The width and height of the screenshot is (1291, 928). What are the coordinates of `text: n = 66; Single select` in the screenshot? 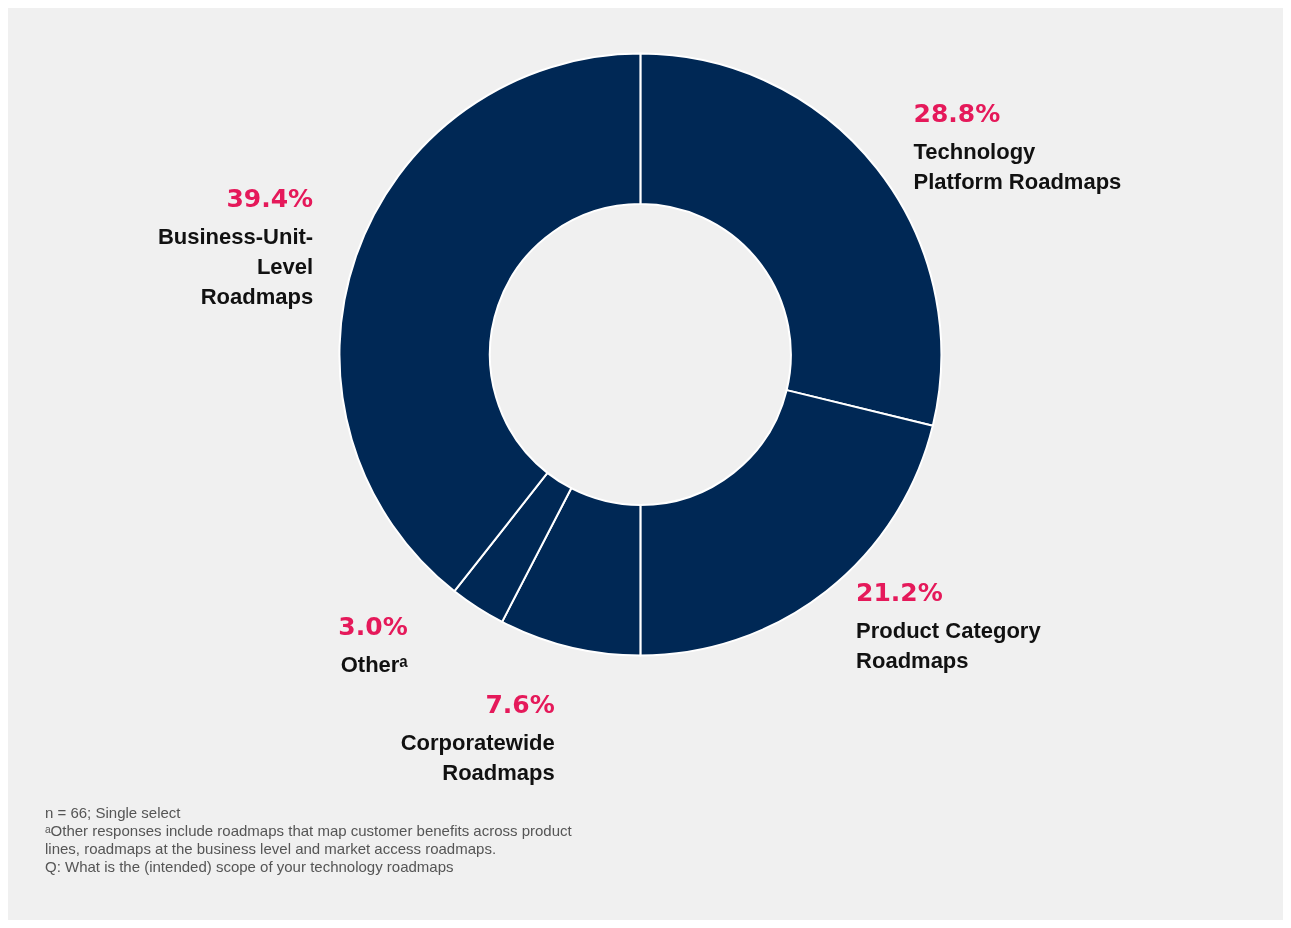 It's located at (113, 812).